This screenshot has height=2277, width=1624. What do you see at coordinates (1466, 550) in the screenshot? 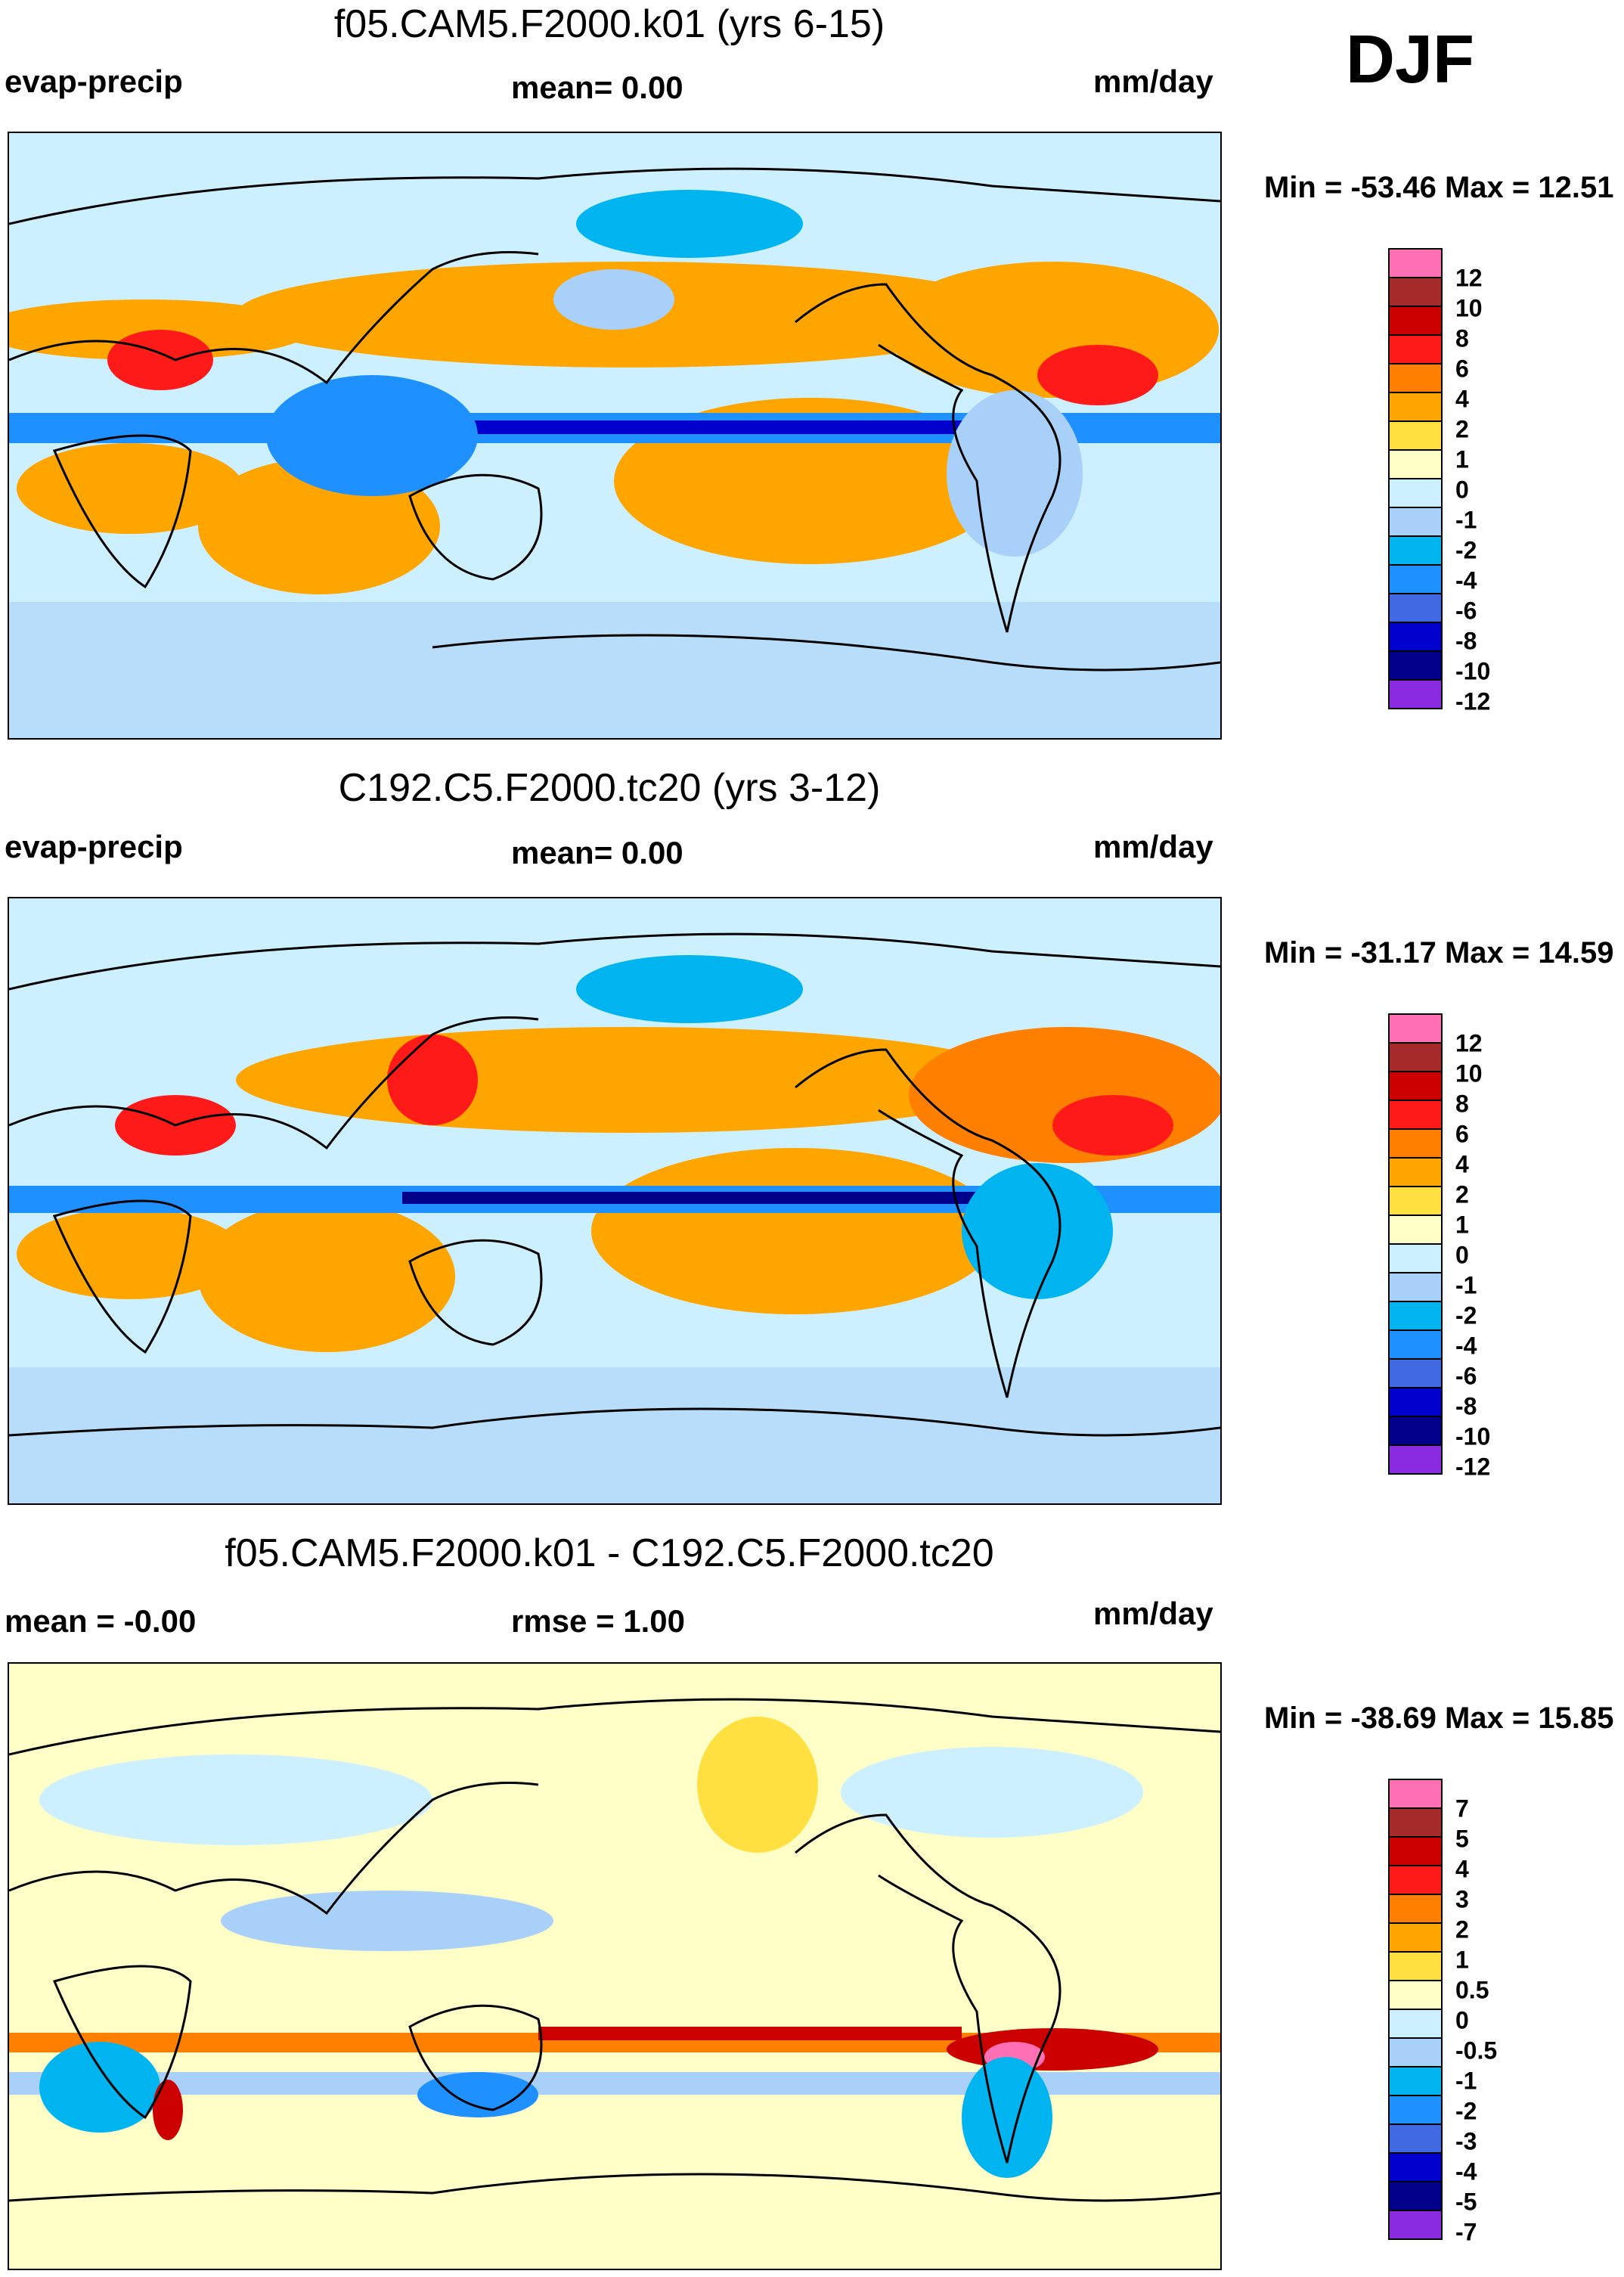
I see `panel-1-colorbar-tick: -2` at bounding box center [1466, 550].